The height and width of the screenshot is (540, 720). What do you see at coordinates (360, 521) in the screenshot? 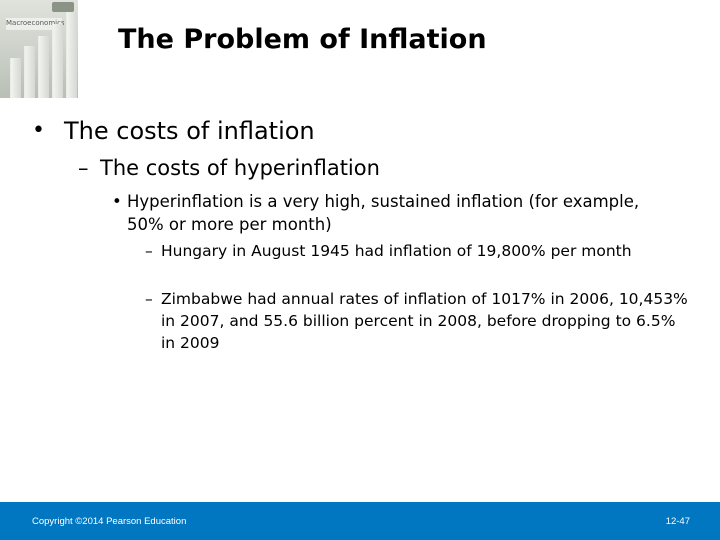
I see `footer-bar: Copyright ©2014 Pearson Education 12-47` at bounding box center [360, 521].